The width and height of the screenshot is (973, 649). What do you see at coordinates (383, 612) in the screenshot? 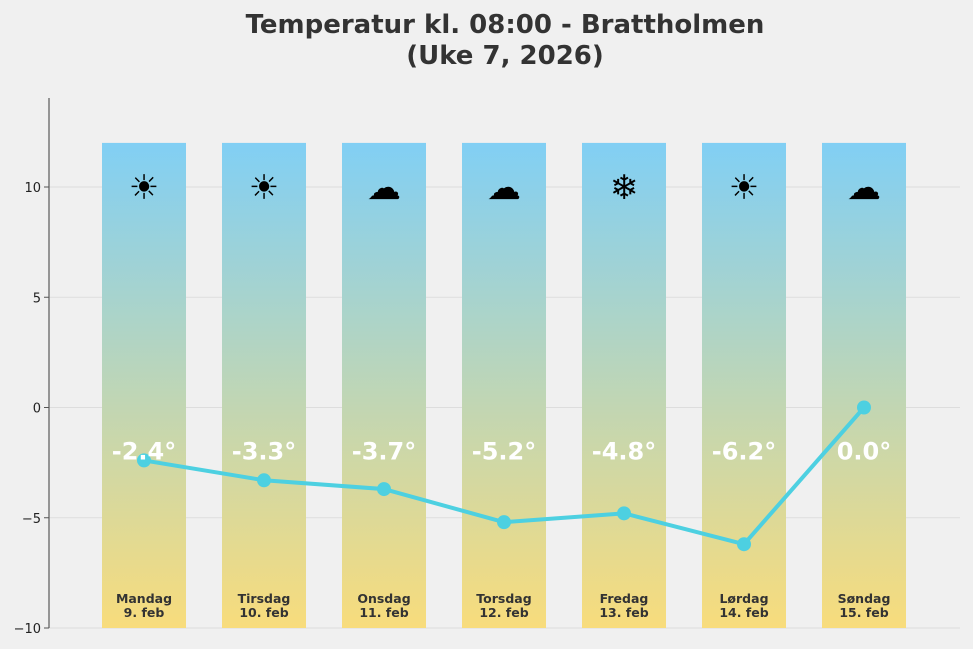
I see `date-label: 11. feb` at bounding box center [383, 612].